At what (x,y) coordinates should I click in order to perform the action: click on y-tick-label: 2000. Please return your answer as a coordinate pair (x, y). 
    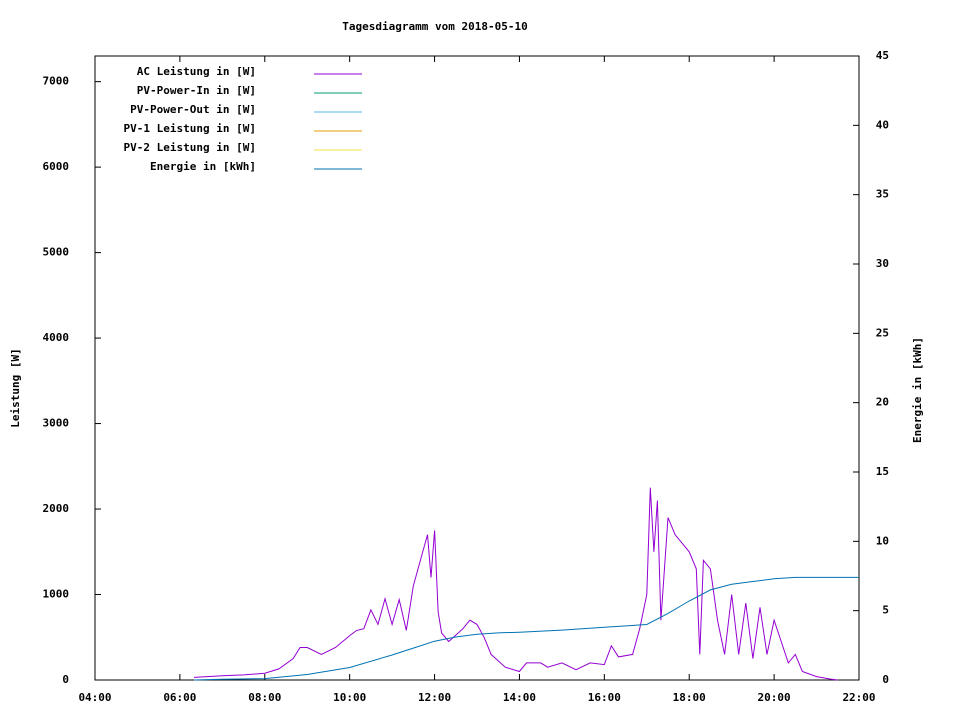
    Looking at the image, I should click on (56, 508).